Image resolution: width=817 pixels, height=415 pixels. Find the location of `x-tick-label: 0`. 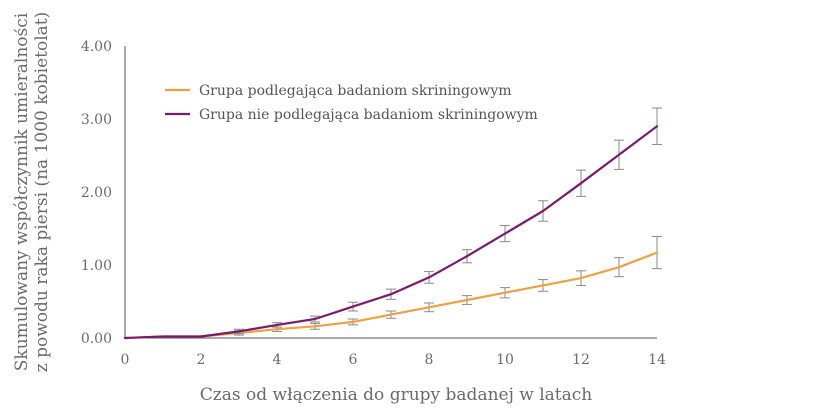

x-tick-label: 0 is located at coordinates (125, 360).